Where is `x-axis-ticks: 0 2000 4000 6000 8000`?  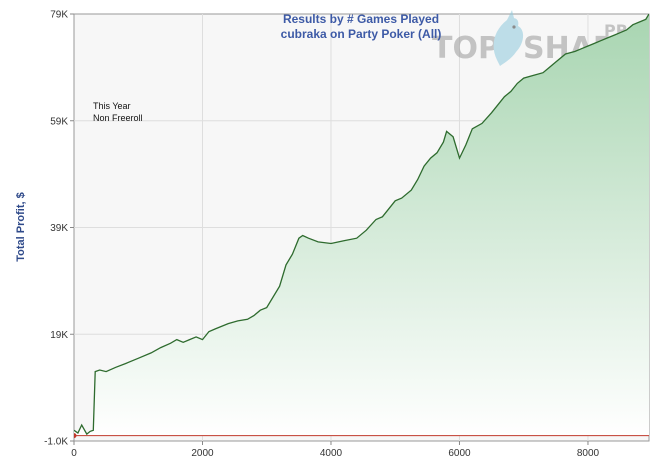 x-axis-ticks: 0 2000 4000 6000 8000 is located at coordinates (335, 450).